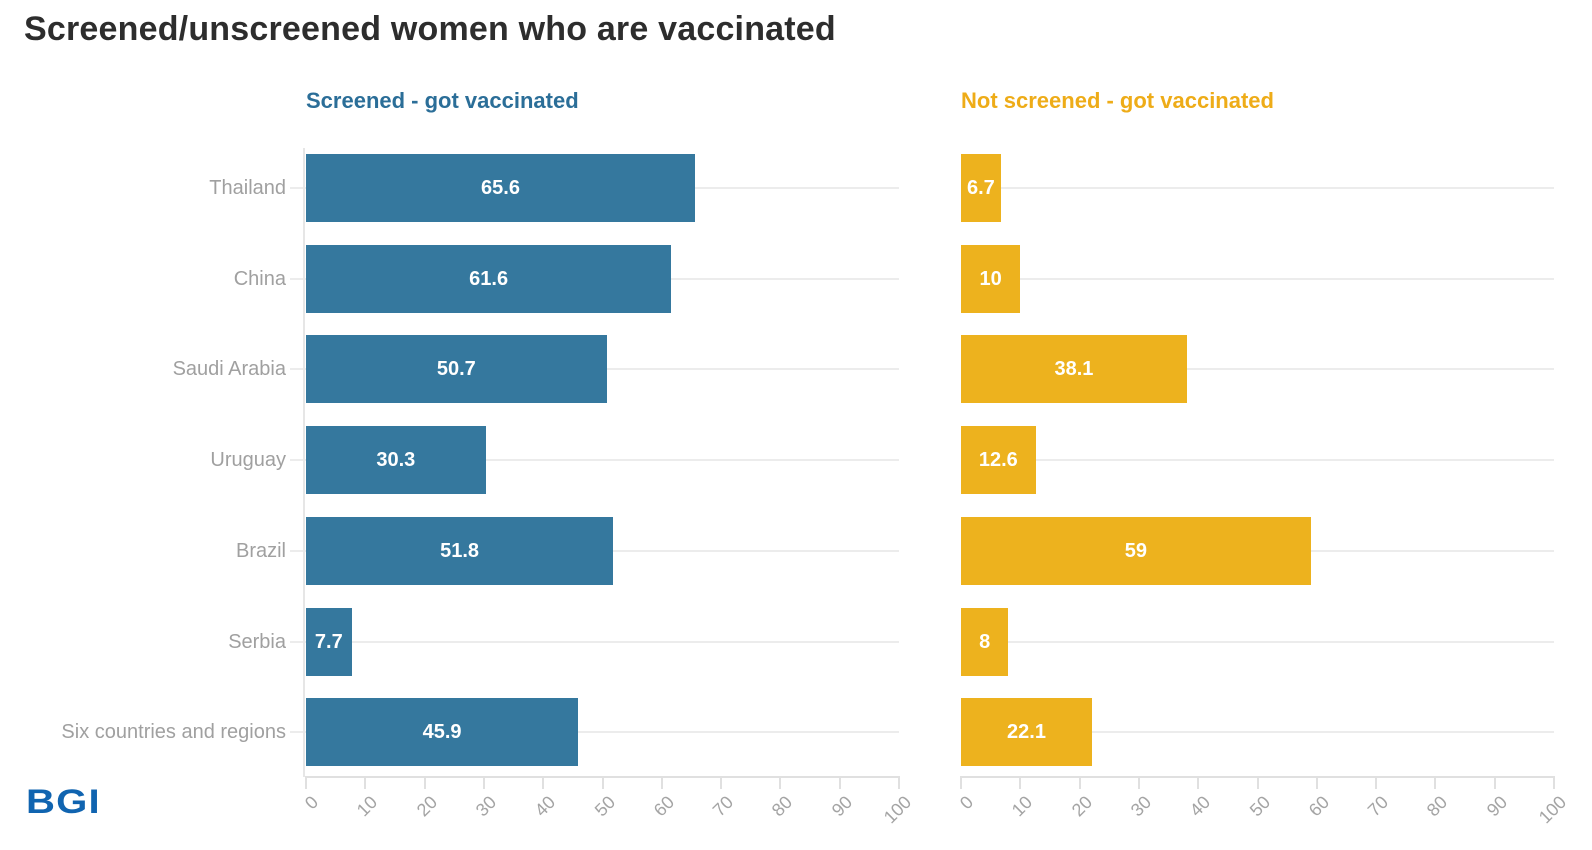  Describe the element at coordinates (1318, 806) in the screenshot. I see `x-tick-label: 60` at that location.